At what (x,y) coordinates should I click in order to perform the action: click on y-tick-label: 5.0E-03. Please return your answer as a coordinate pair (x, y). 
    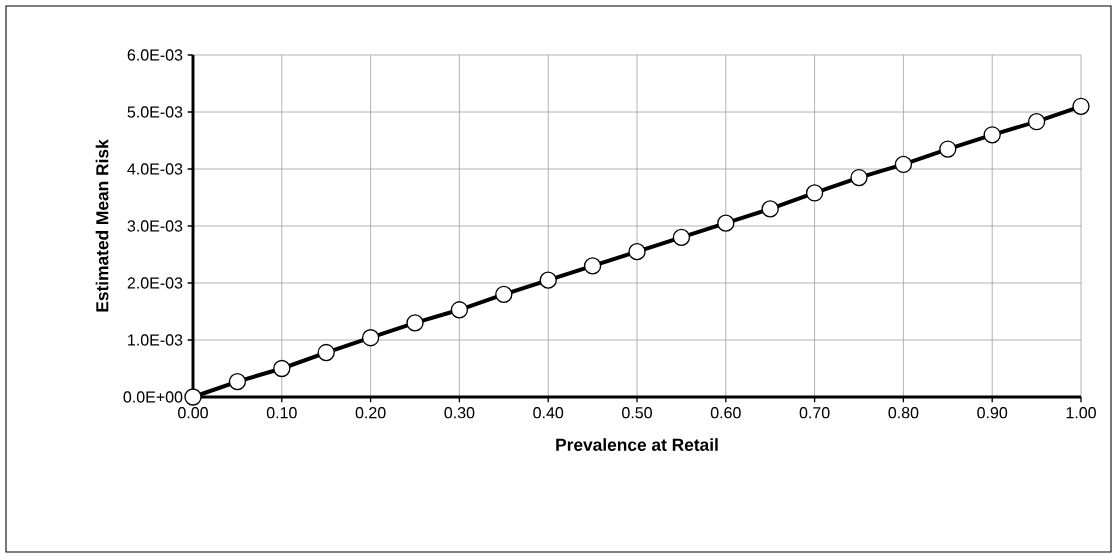
    Looking at the image, I should click on (155, 112).